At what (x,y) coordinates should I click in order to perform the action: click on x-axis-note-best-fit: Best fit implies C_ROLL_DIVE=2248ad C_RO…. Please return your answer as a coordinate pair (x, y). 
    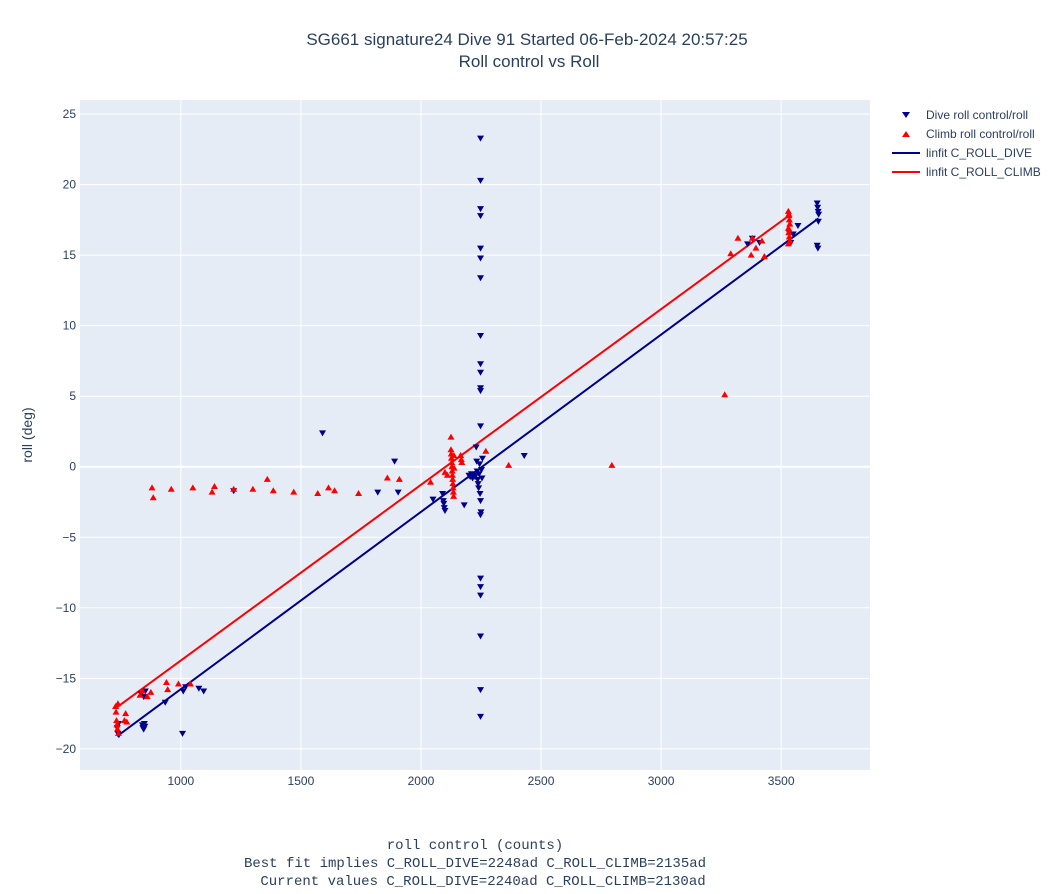
    Looking at the image, I should click on (475, 864).